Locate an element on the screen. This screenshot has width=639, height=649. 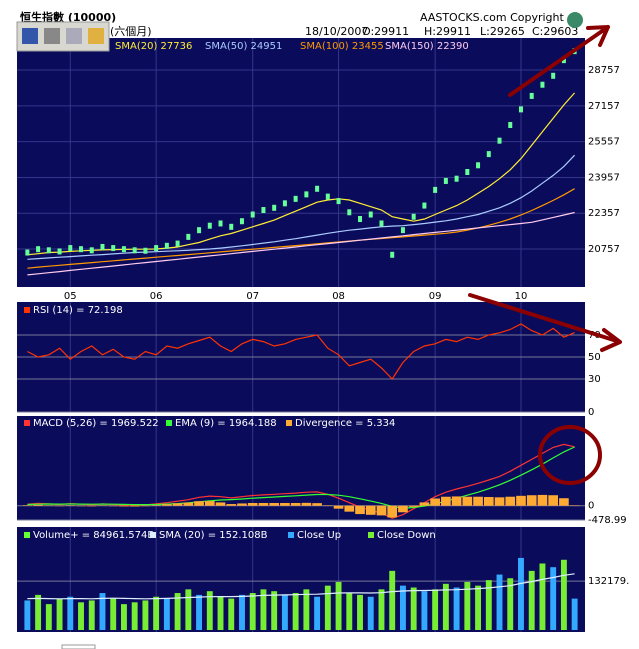
legend-label: SMA (20) = 152.108B is located at coordinates (213, 535).